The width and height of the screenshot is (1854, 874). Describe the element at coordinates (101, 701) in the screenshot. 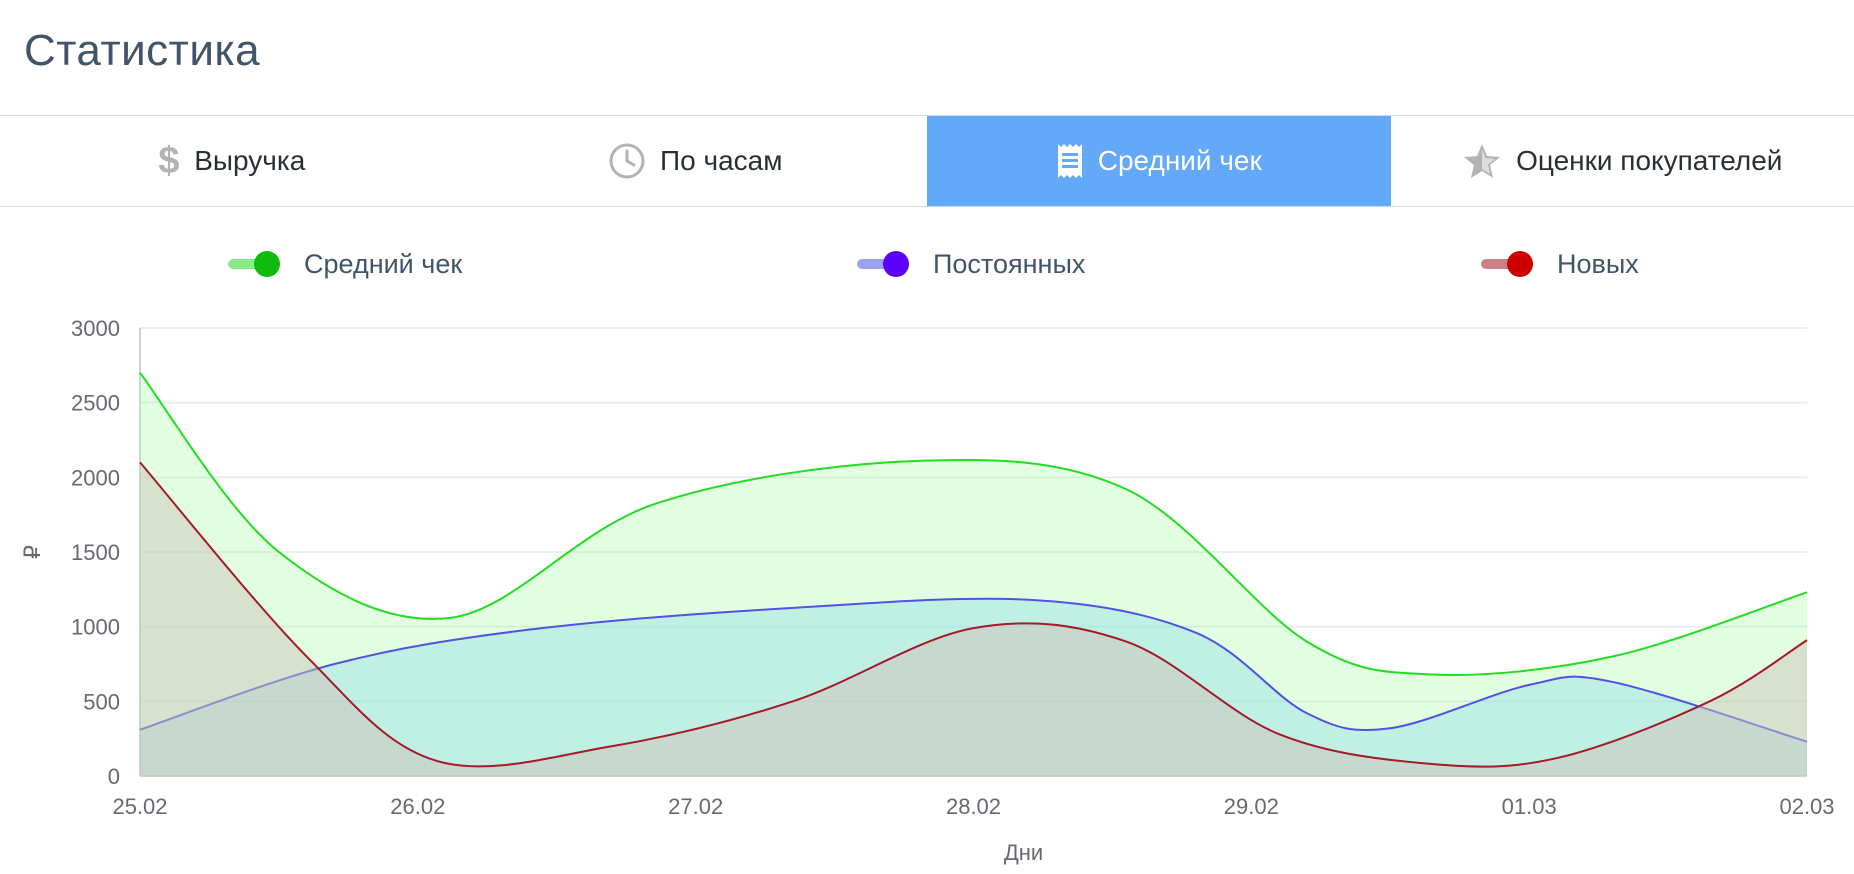

I see `y-tick-label: 500` at that location.